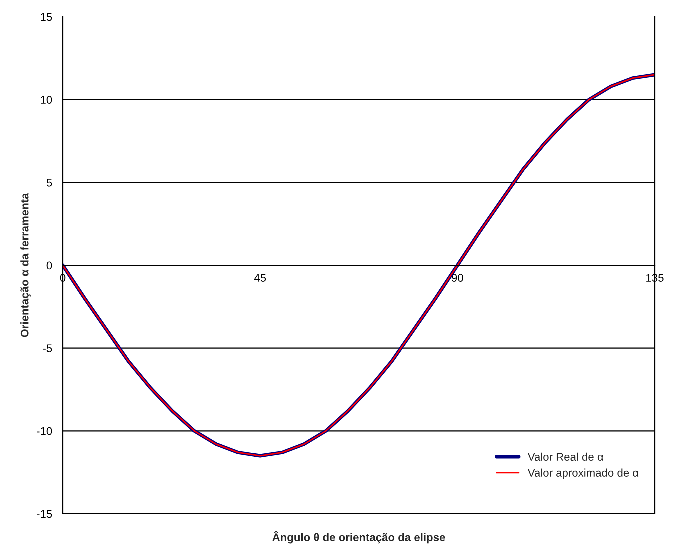 The image size is (677, 550). Describe the element at coordinates (359, 537) in the screenshot. I see `x-axis-title: Ângulo θ de orientação da elipse` at that location.